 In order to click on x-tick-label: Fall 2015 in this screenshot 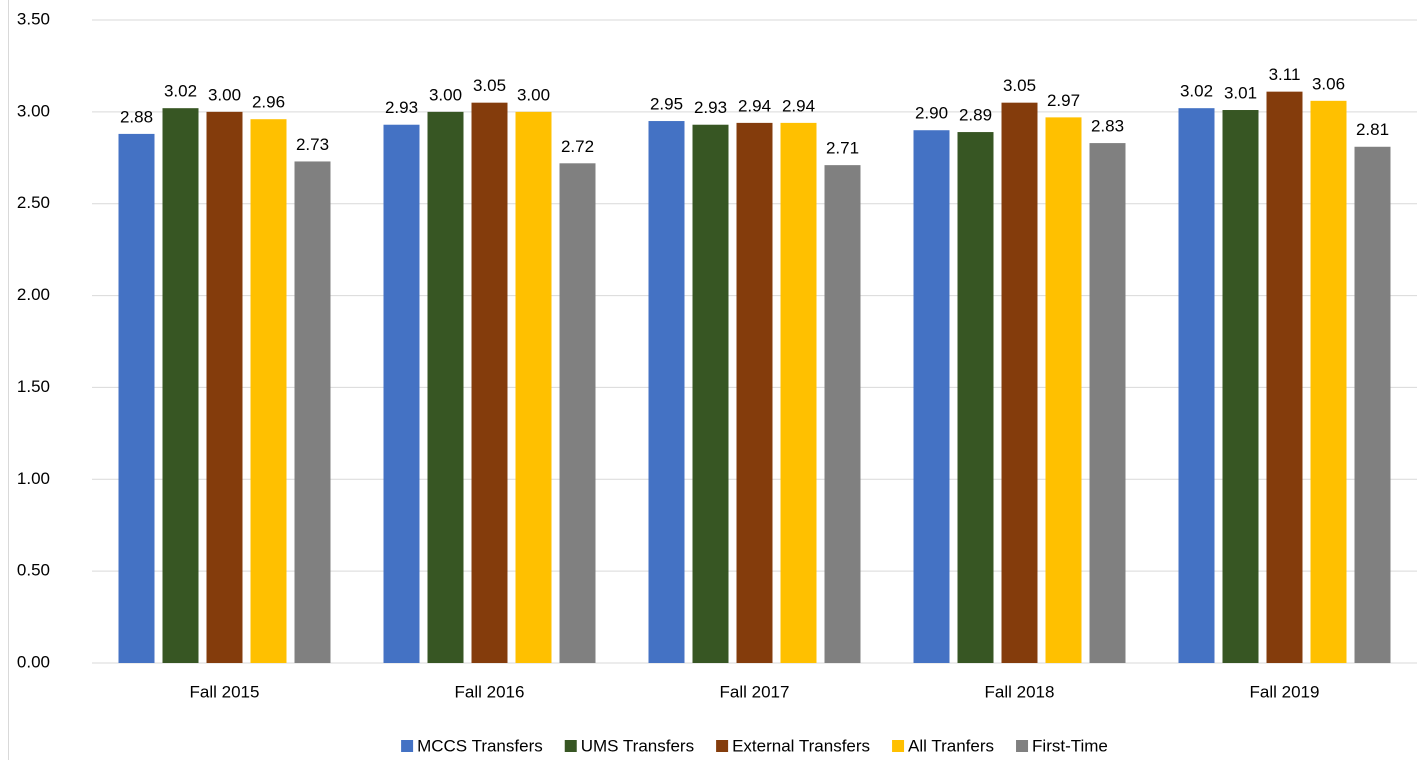, I will do `click(225, 691)`.